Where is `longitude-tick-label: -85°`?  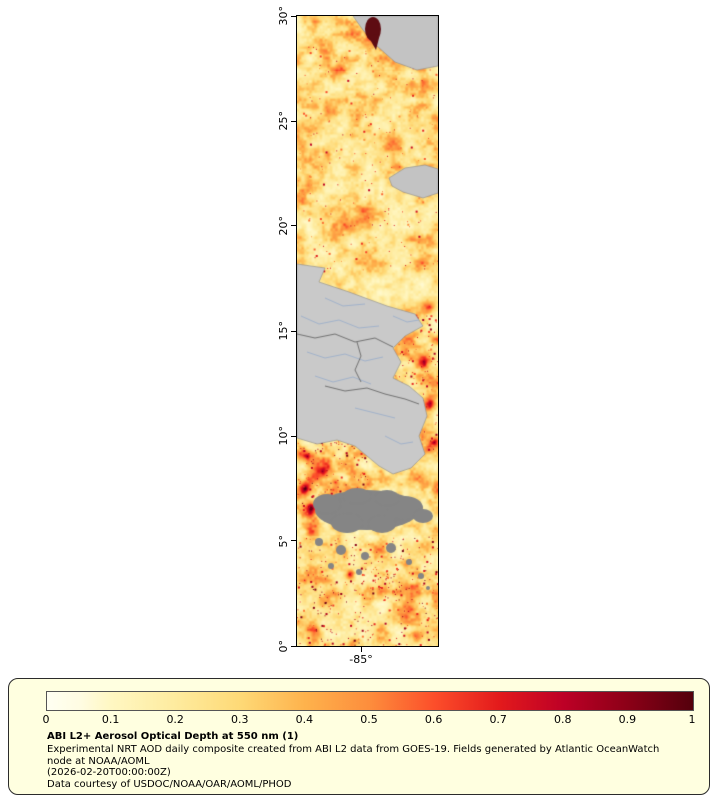 longitude-tick-label: -85° is located at coordinates (361, 659).